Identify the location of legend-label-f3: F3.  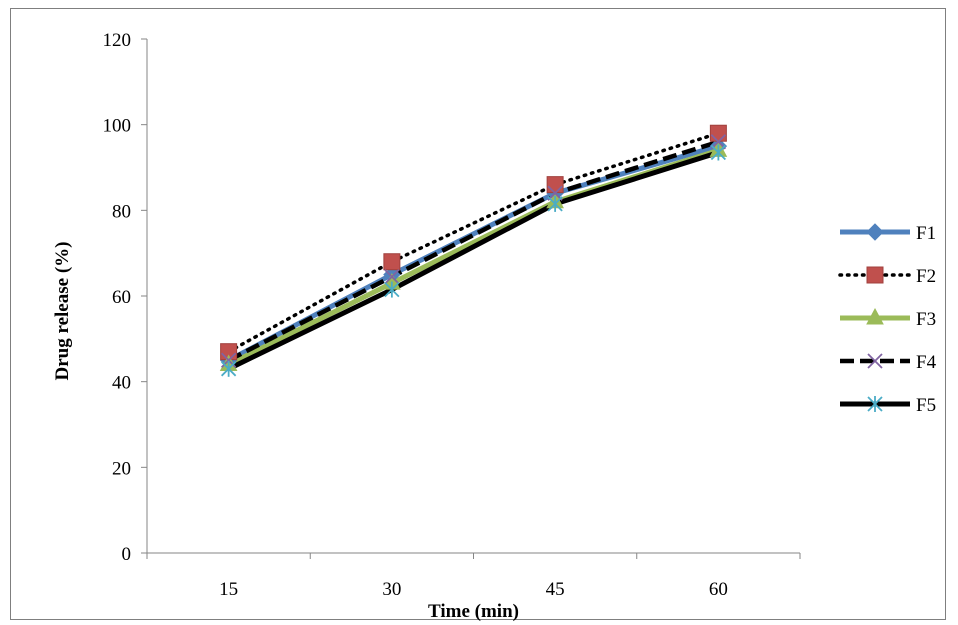
(926, 319).